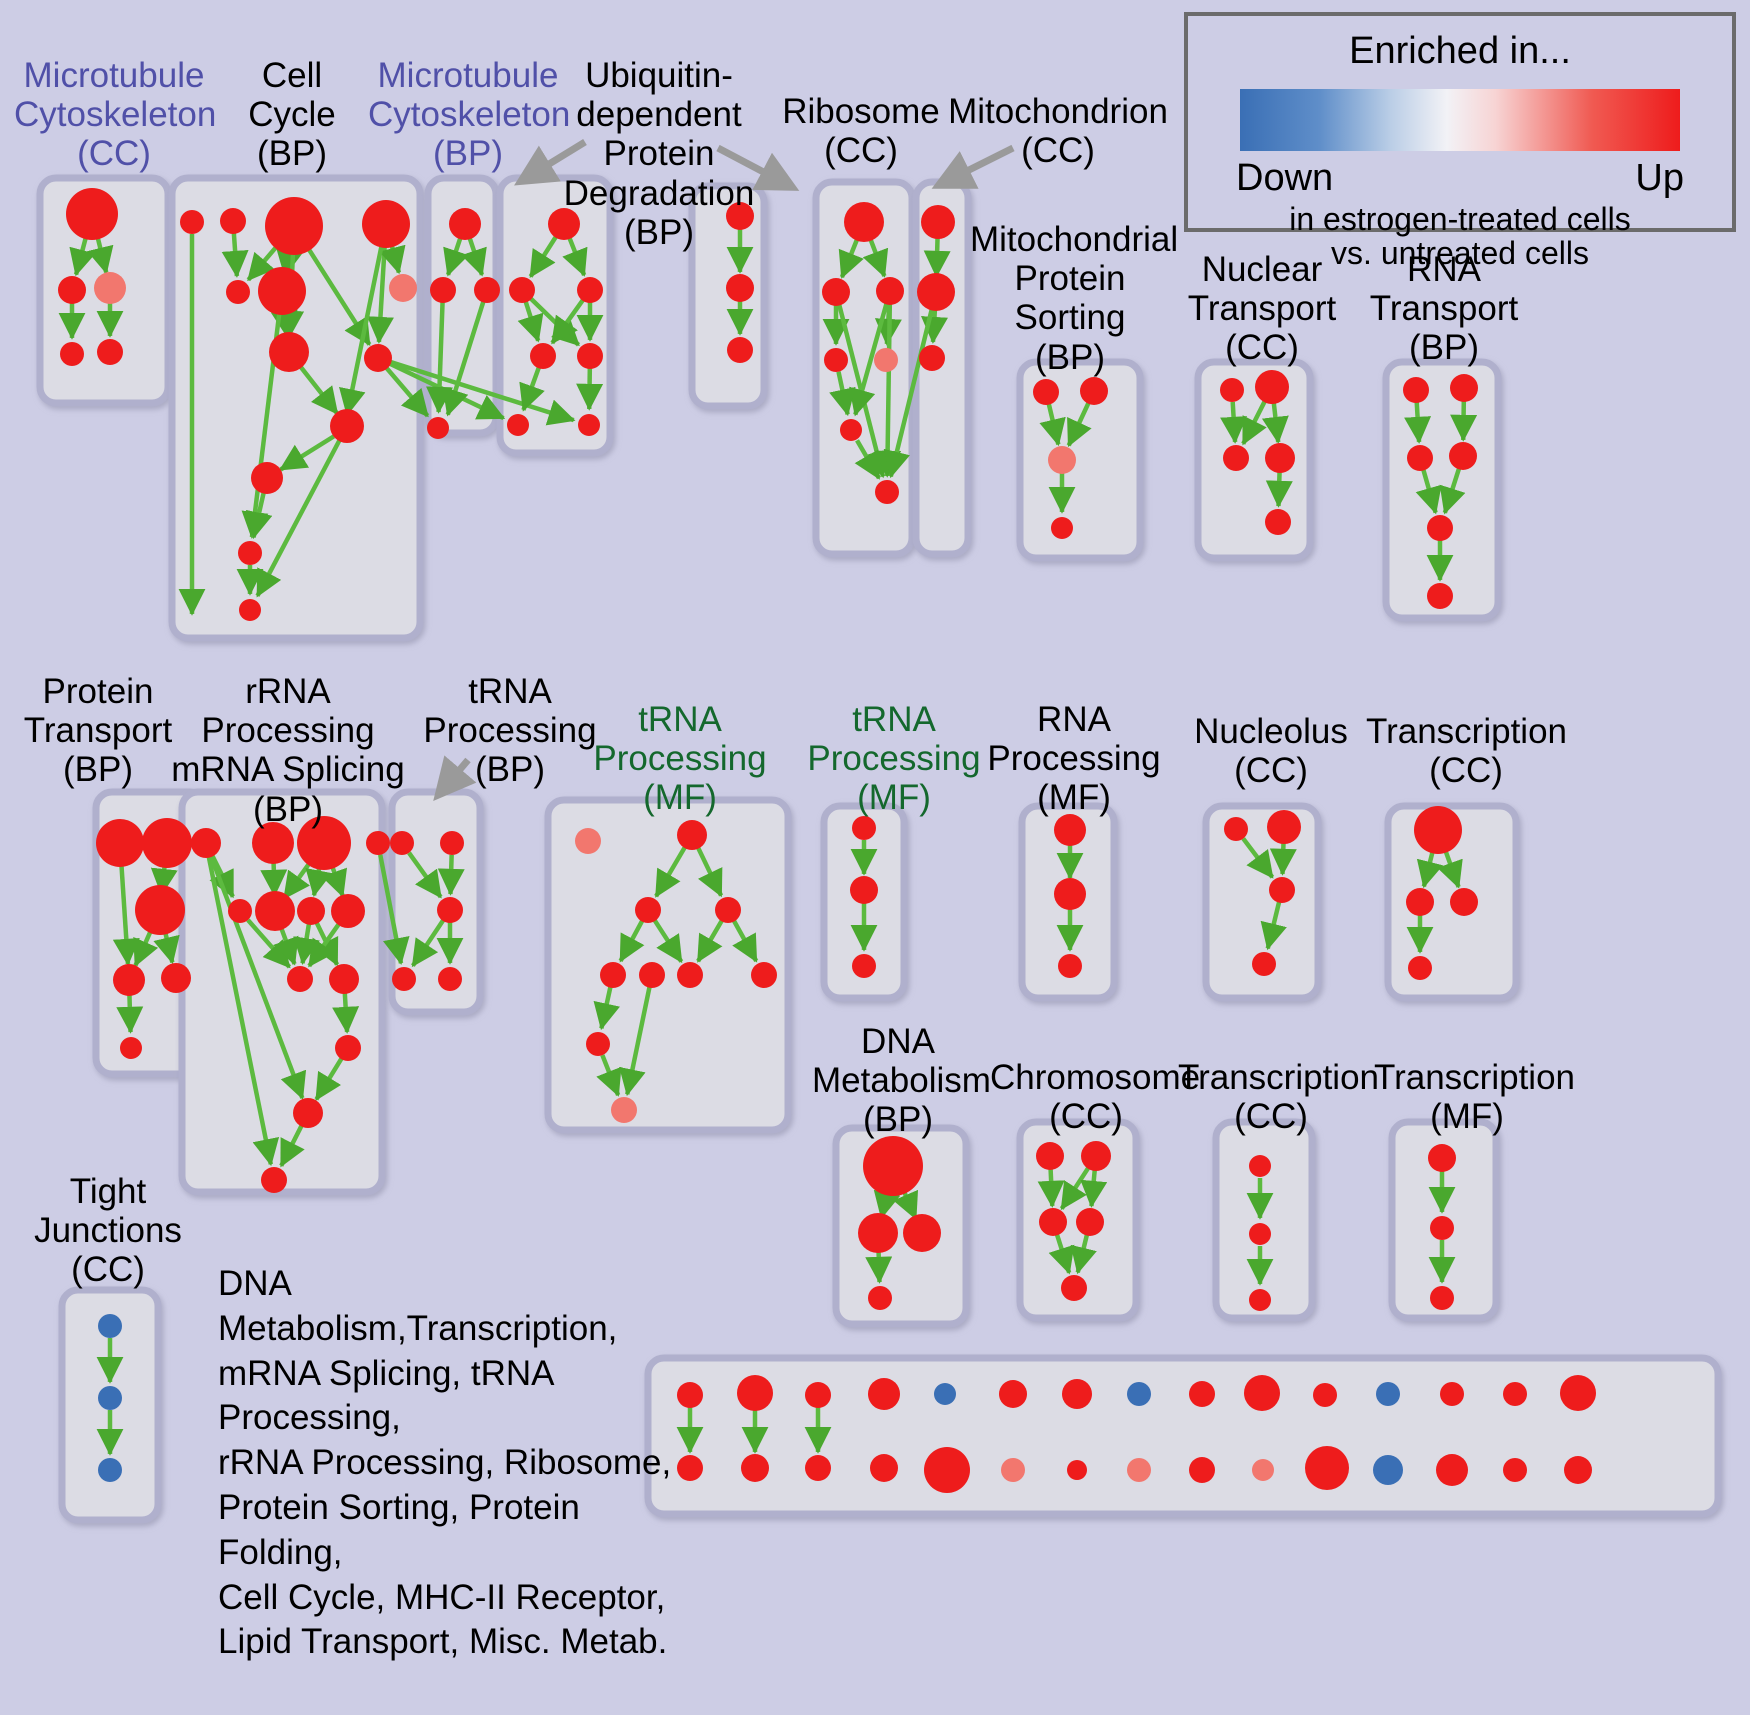  What do you see at coordinates (1442, 1228) in the screenshot?
I see `gene-node-transcription-mf` at bounding box center [1442, 1228].